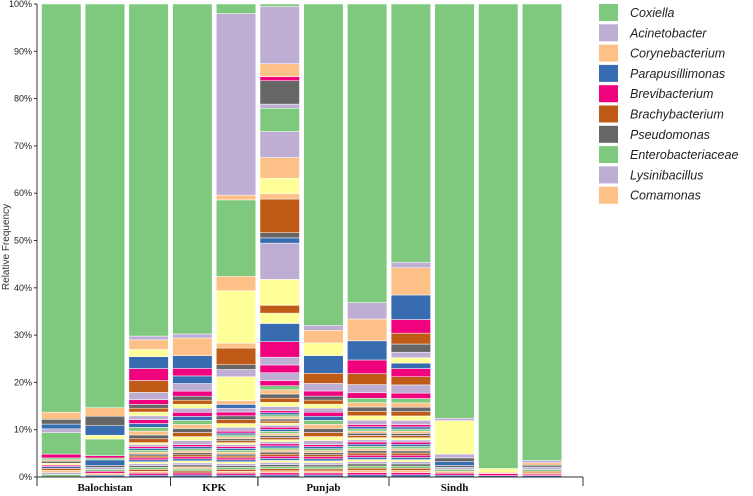 The image size is (753, 496). I want to click on legend-entry: Enterobacteriaceae, so click(668, 155).